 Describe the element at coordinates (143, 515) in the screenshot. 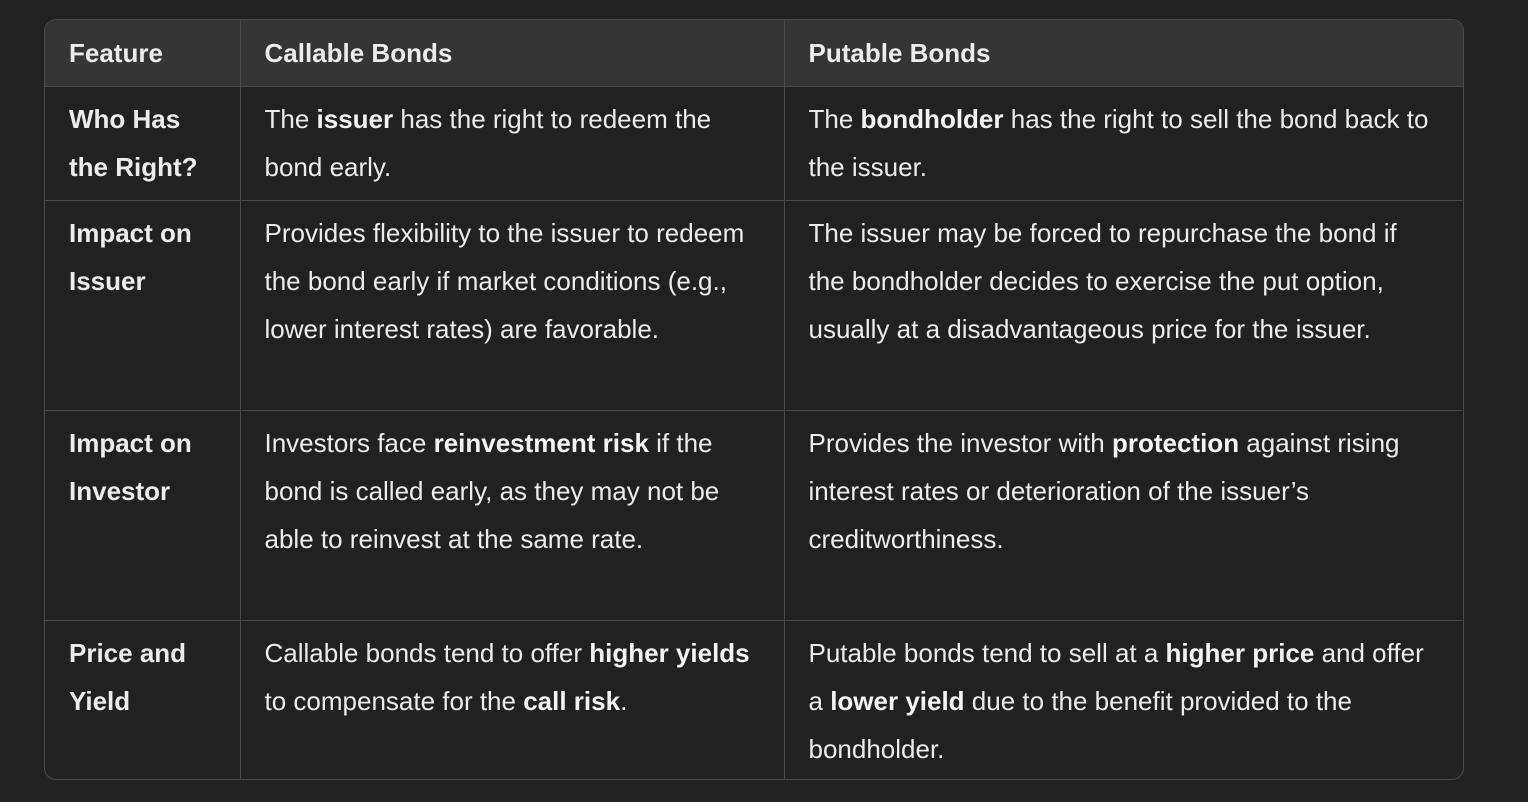

I see `feature-cell: Impact on Investor` at that location.